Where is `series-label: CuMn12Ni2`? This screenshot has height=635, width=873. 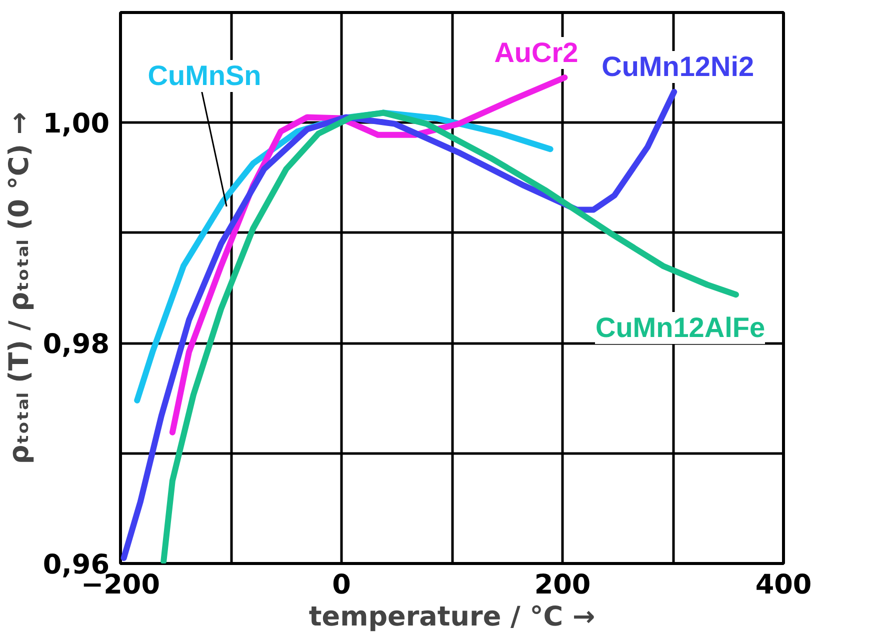
series-label: CuMn12Ni2 is located at coordinates (678, 67).